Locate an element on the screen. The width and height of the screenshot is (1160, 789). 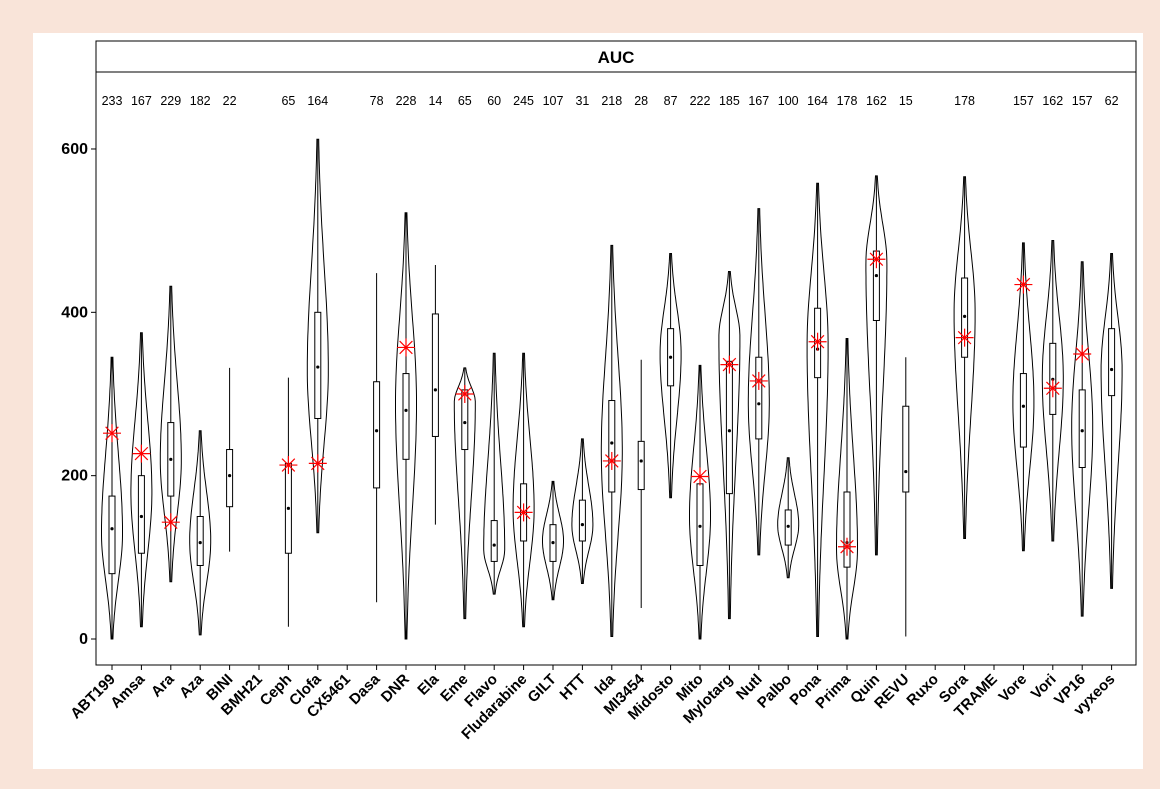
sample-count: 87 is located at coordinates (671, 101).